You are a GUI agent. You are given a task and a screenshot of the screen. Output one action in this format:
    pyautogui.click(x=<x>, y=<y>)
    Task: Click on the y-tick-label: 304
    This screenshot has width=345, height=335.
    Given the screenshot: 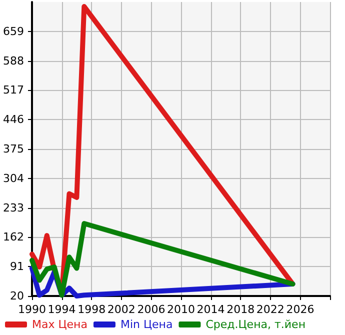 What is the action you would take?
    pyautogui.click(x=13, y=178)
    